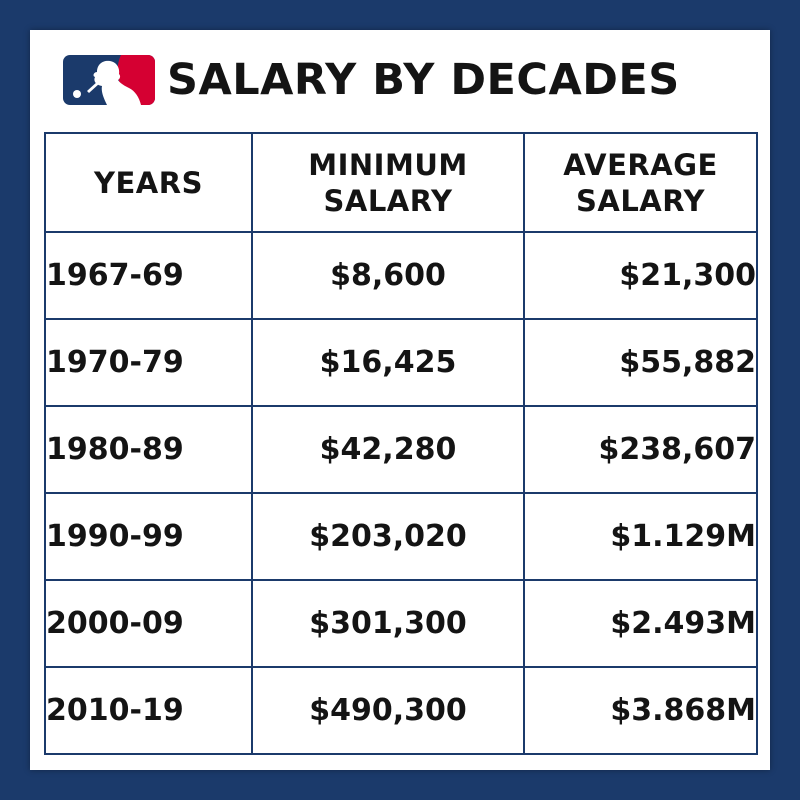 The width and height of the screenshot is (800, 800). Describe the element at coordinates (388, 536) in the screenshot. I see `minimum-salary-cell: $203,020` at that location.